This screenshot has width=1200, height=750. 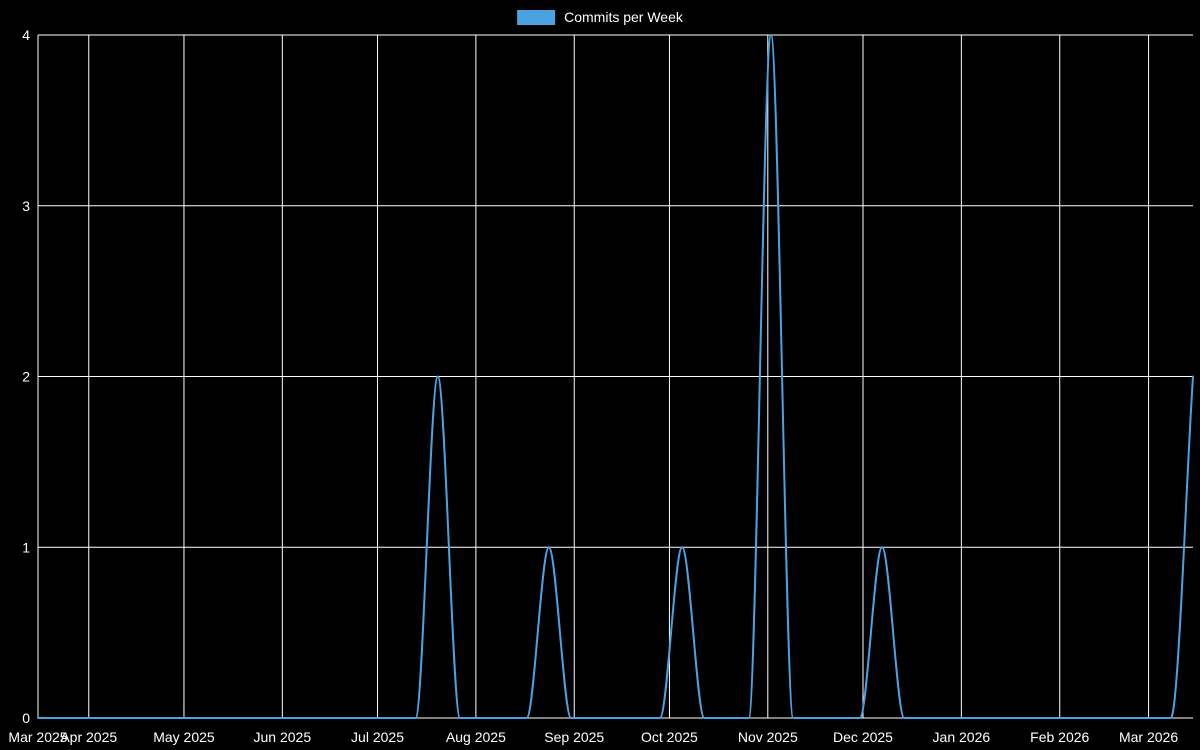 I want to click on legend-swatch, so click(x=536, y=17).